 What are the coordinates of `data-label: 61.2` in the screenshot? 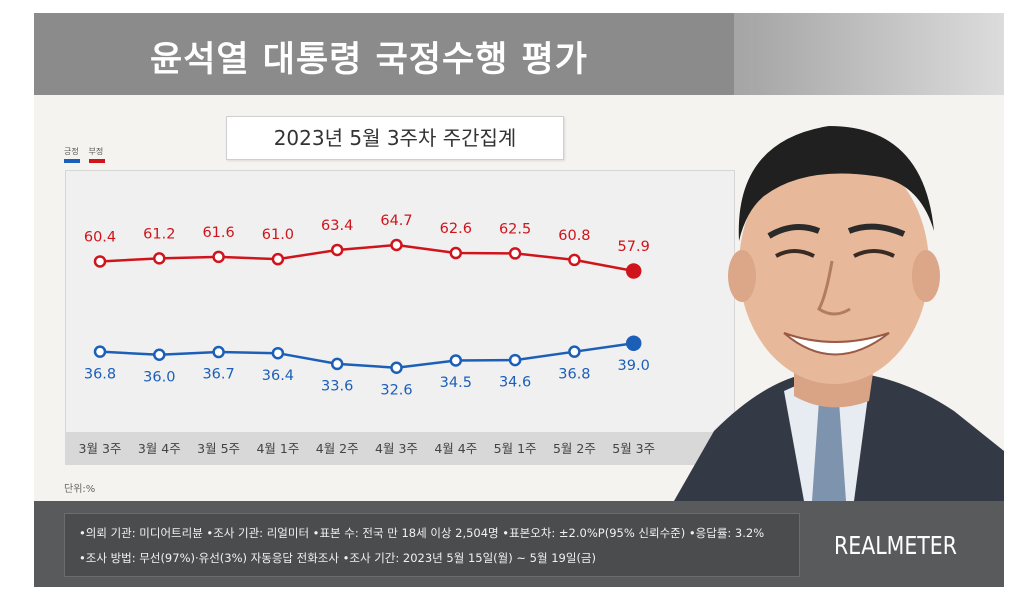 It's located at (159, 234).